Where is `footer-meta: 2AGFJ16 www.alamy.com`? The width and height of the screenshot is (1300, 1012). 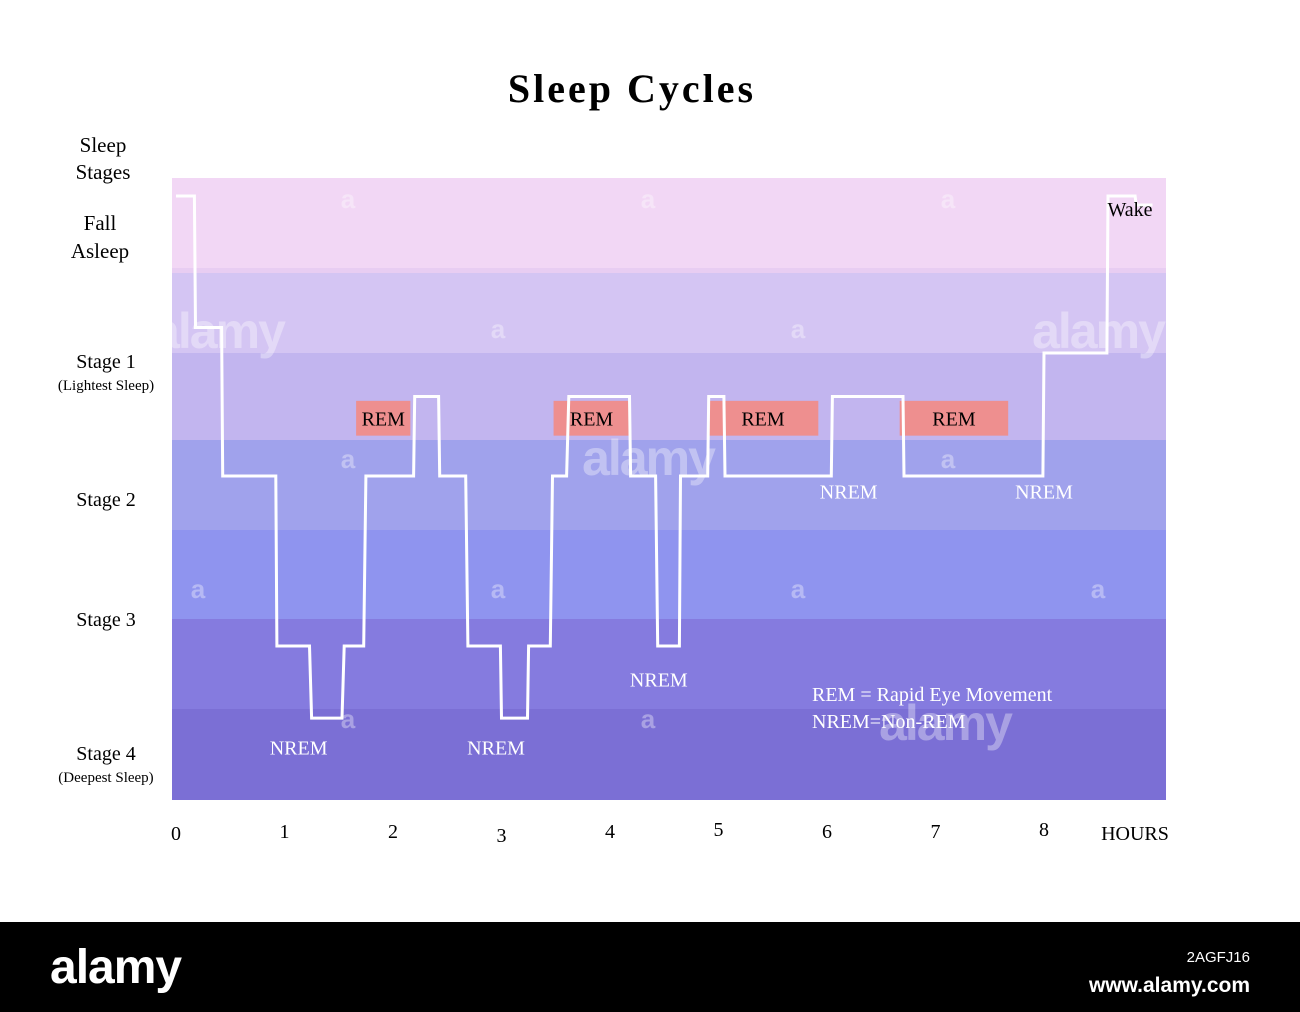 footer-meta: 2AGFJ16 www.alamy.com is located at coordinates (1169, 972).